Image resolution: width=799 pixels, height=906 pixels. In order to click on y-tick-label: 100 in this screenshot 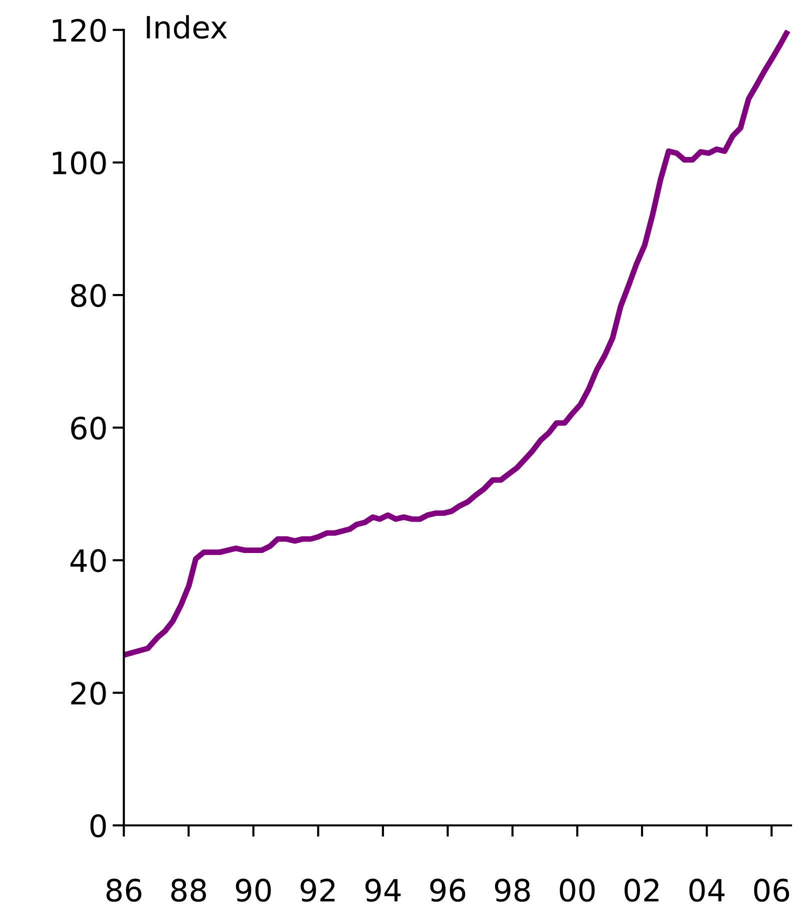, I will do `click(79, 163)`.